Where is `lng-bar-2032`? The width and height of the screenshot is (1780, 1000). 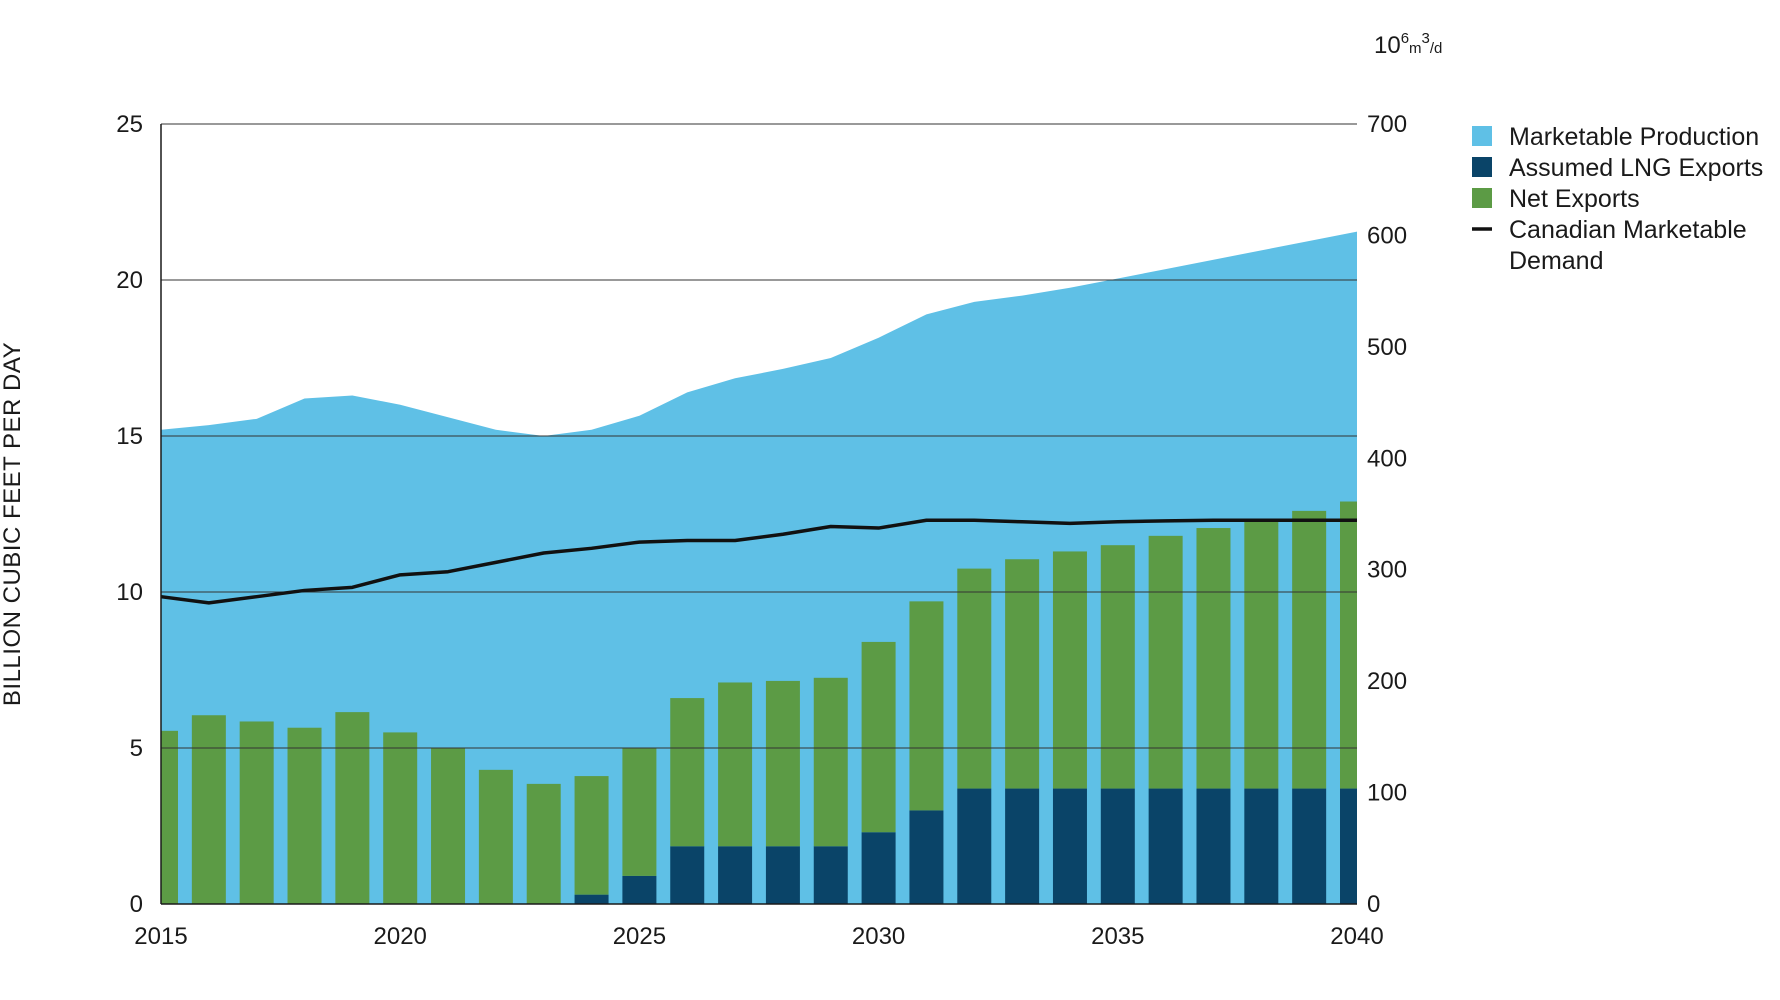 lng-bar-2032 is located at coordinates (974, 846).